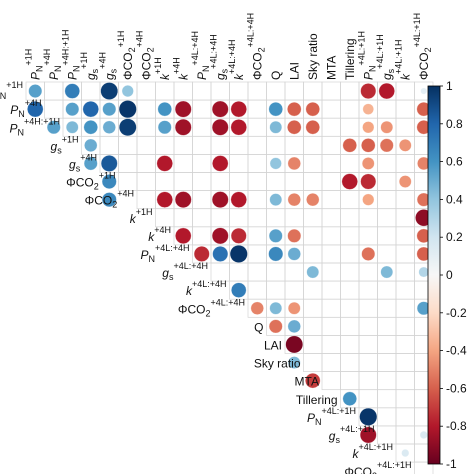 The height and width of the screenshot is (474, 474). Describe the element at coordinates (307, 382) in the screenshot. I see `row-label: MTA` at that location.